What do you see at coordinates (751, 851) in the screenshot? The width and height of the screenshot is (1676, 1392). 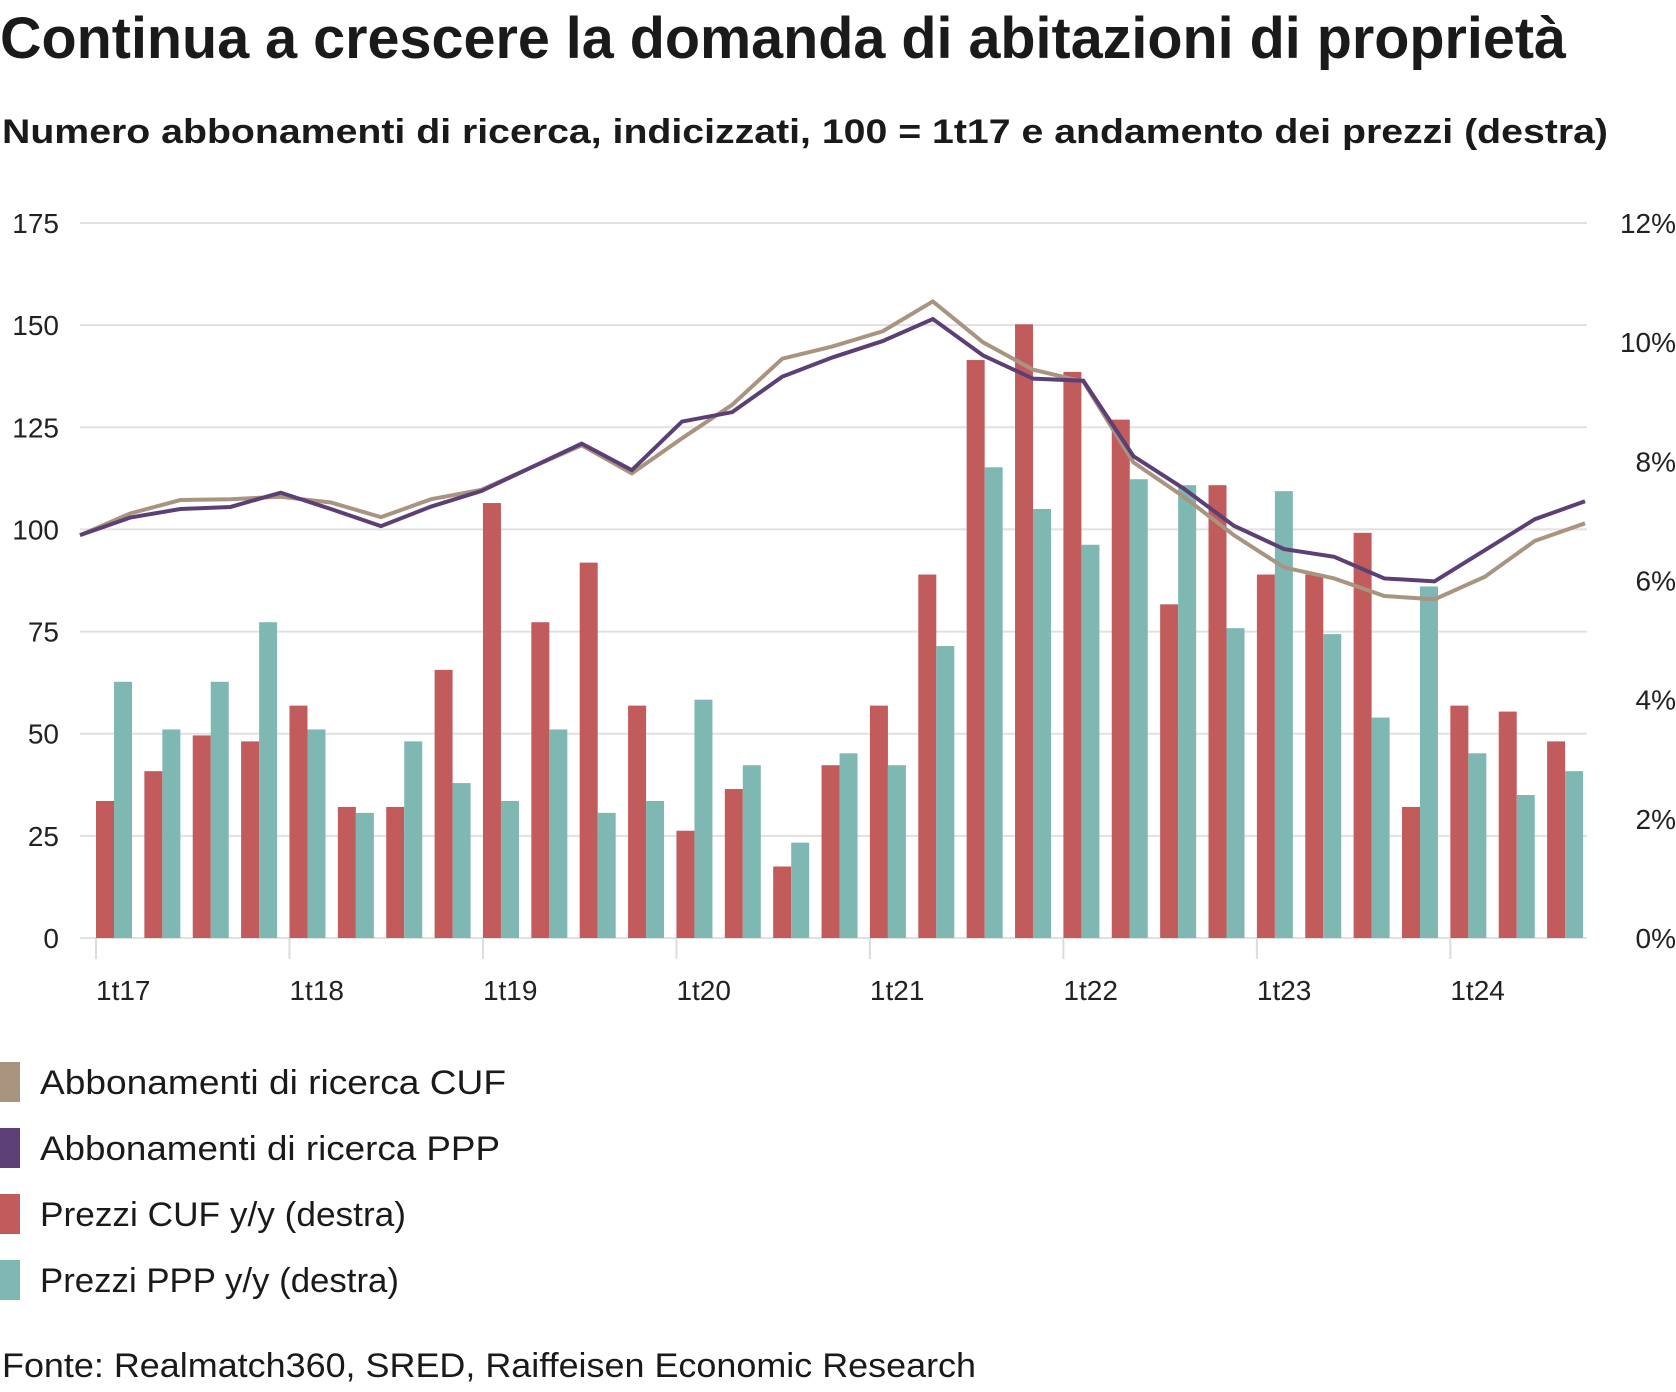 I see `bar-prezzi-ppp-y-y-destra-2t20` at bounding box center [751, 851].